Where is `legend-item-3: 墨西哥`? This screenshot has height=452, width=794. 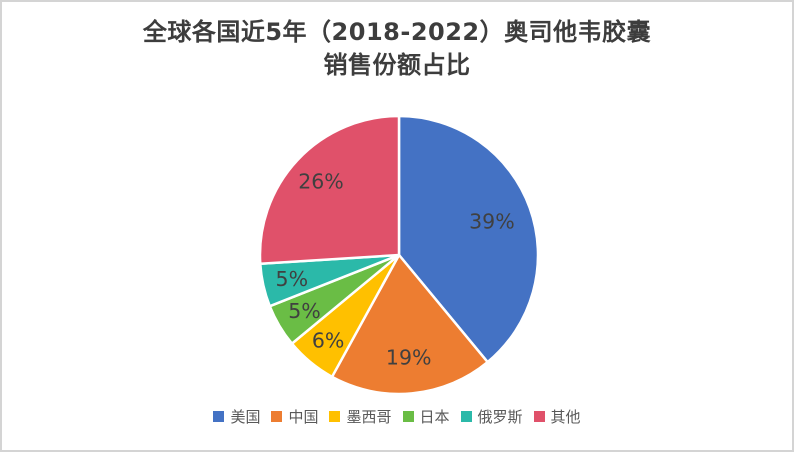
legend-item-3: 墨西哥 is located at coordinates (360, 416).